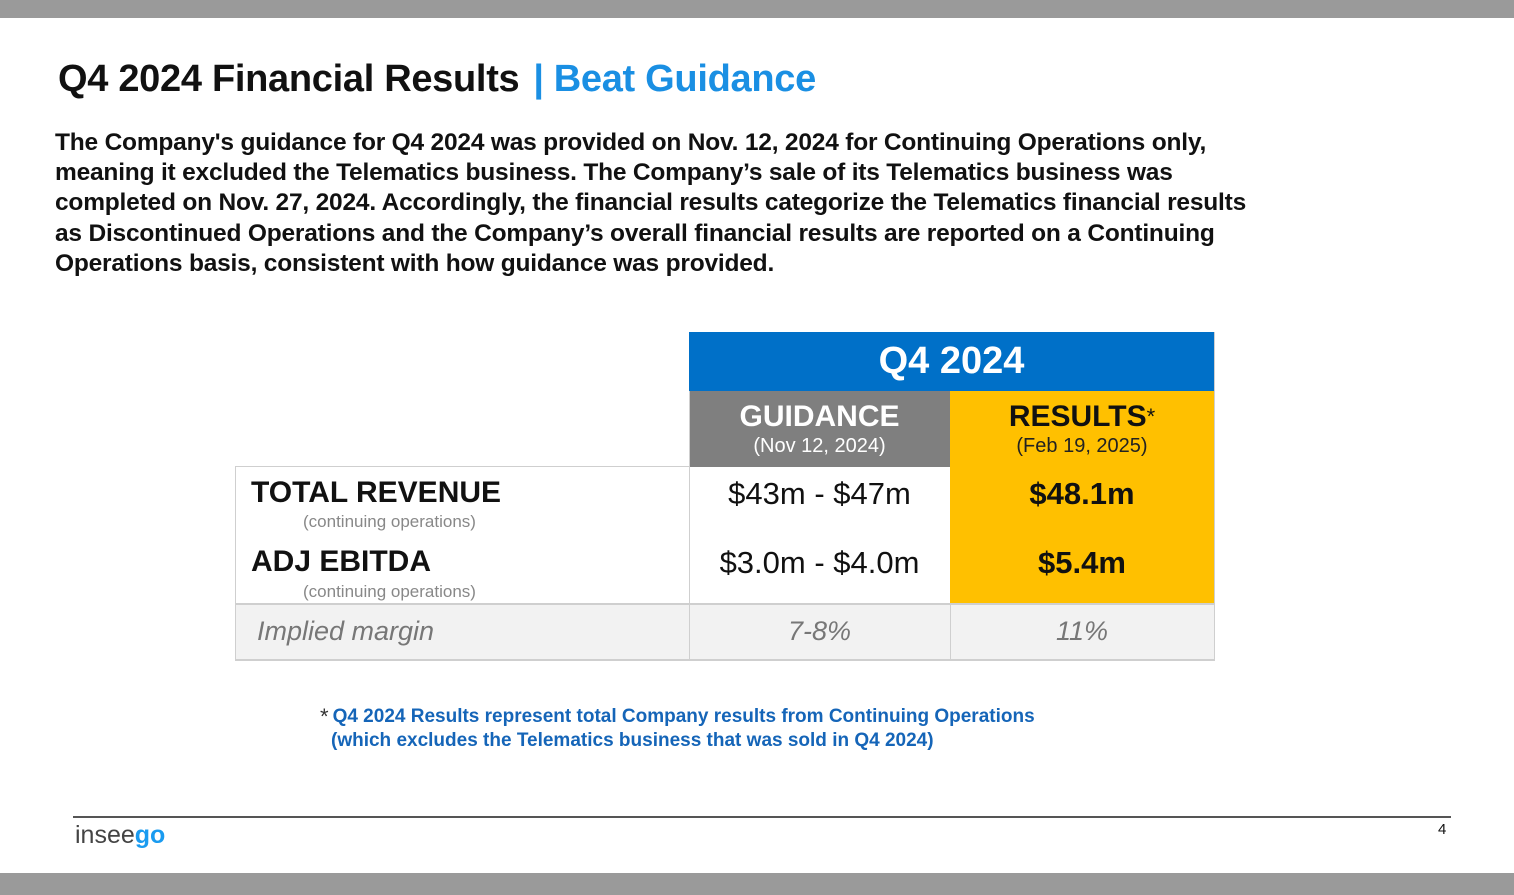  I want to click on implied-margin-row, so click(724, 632).